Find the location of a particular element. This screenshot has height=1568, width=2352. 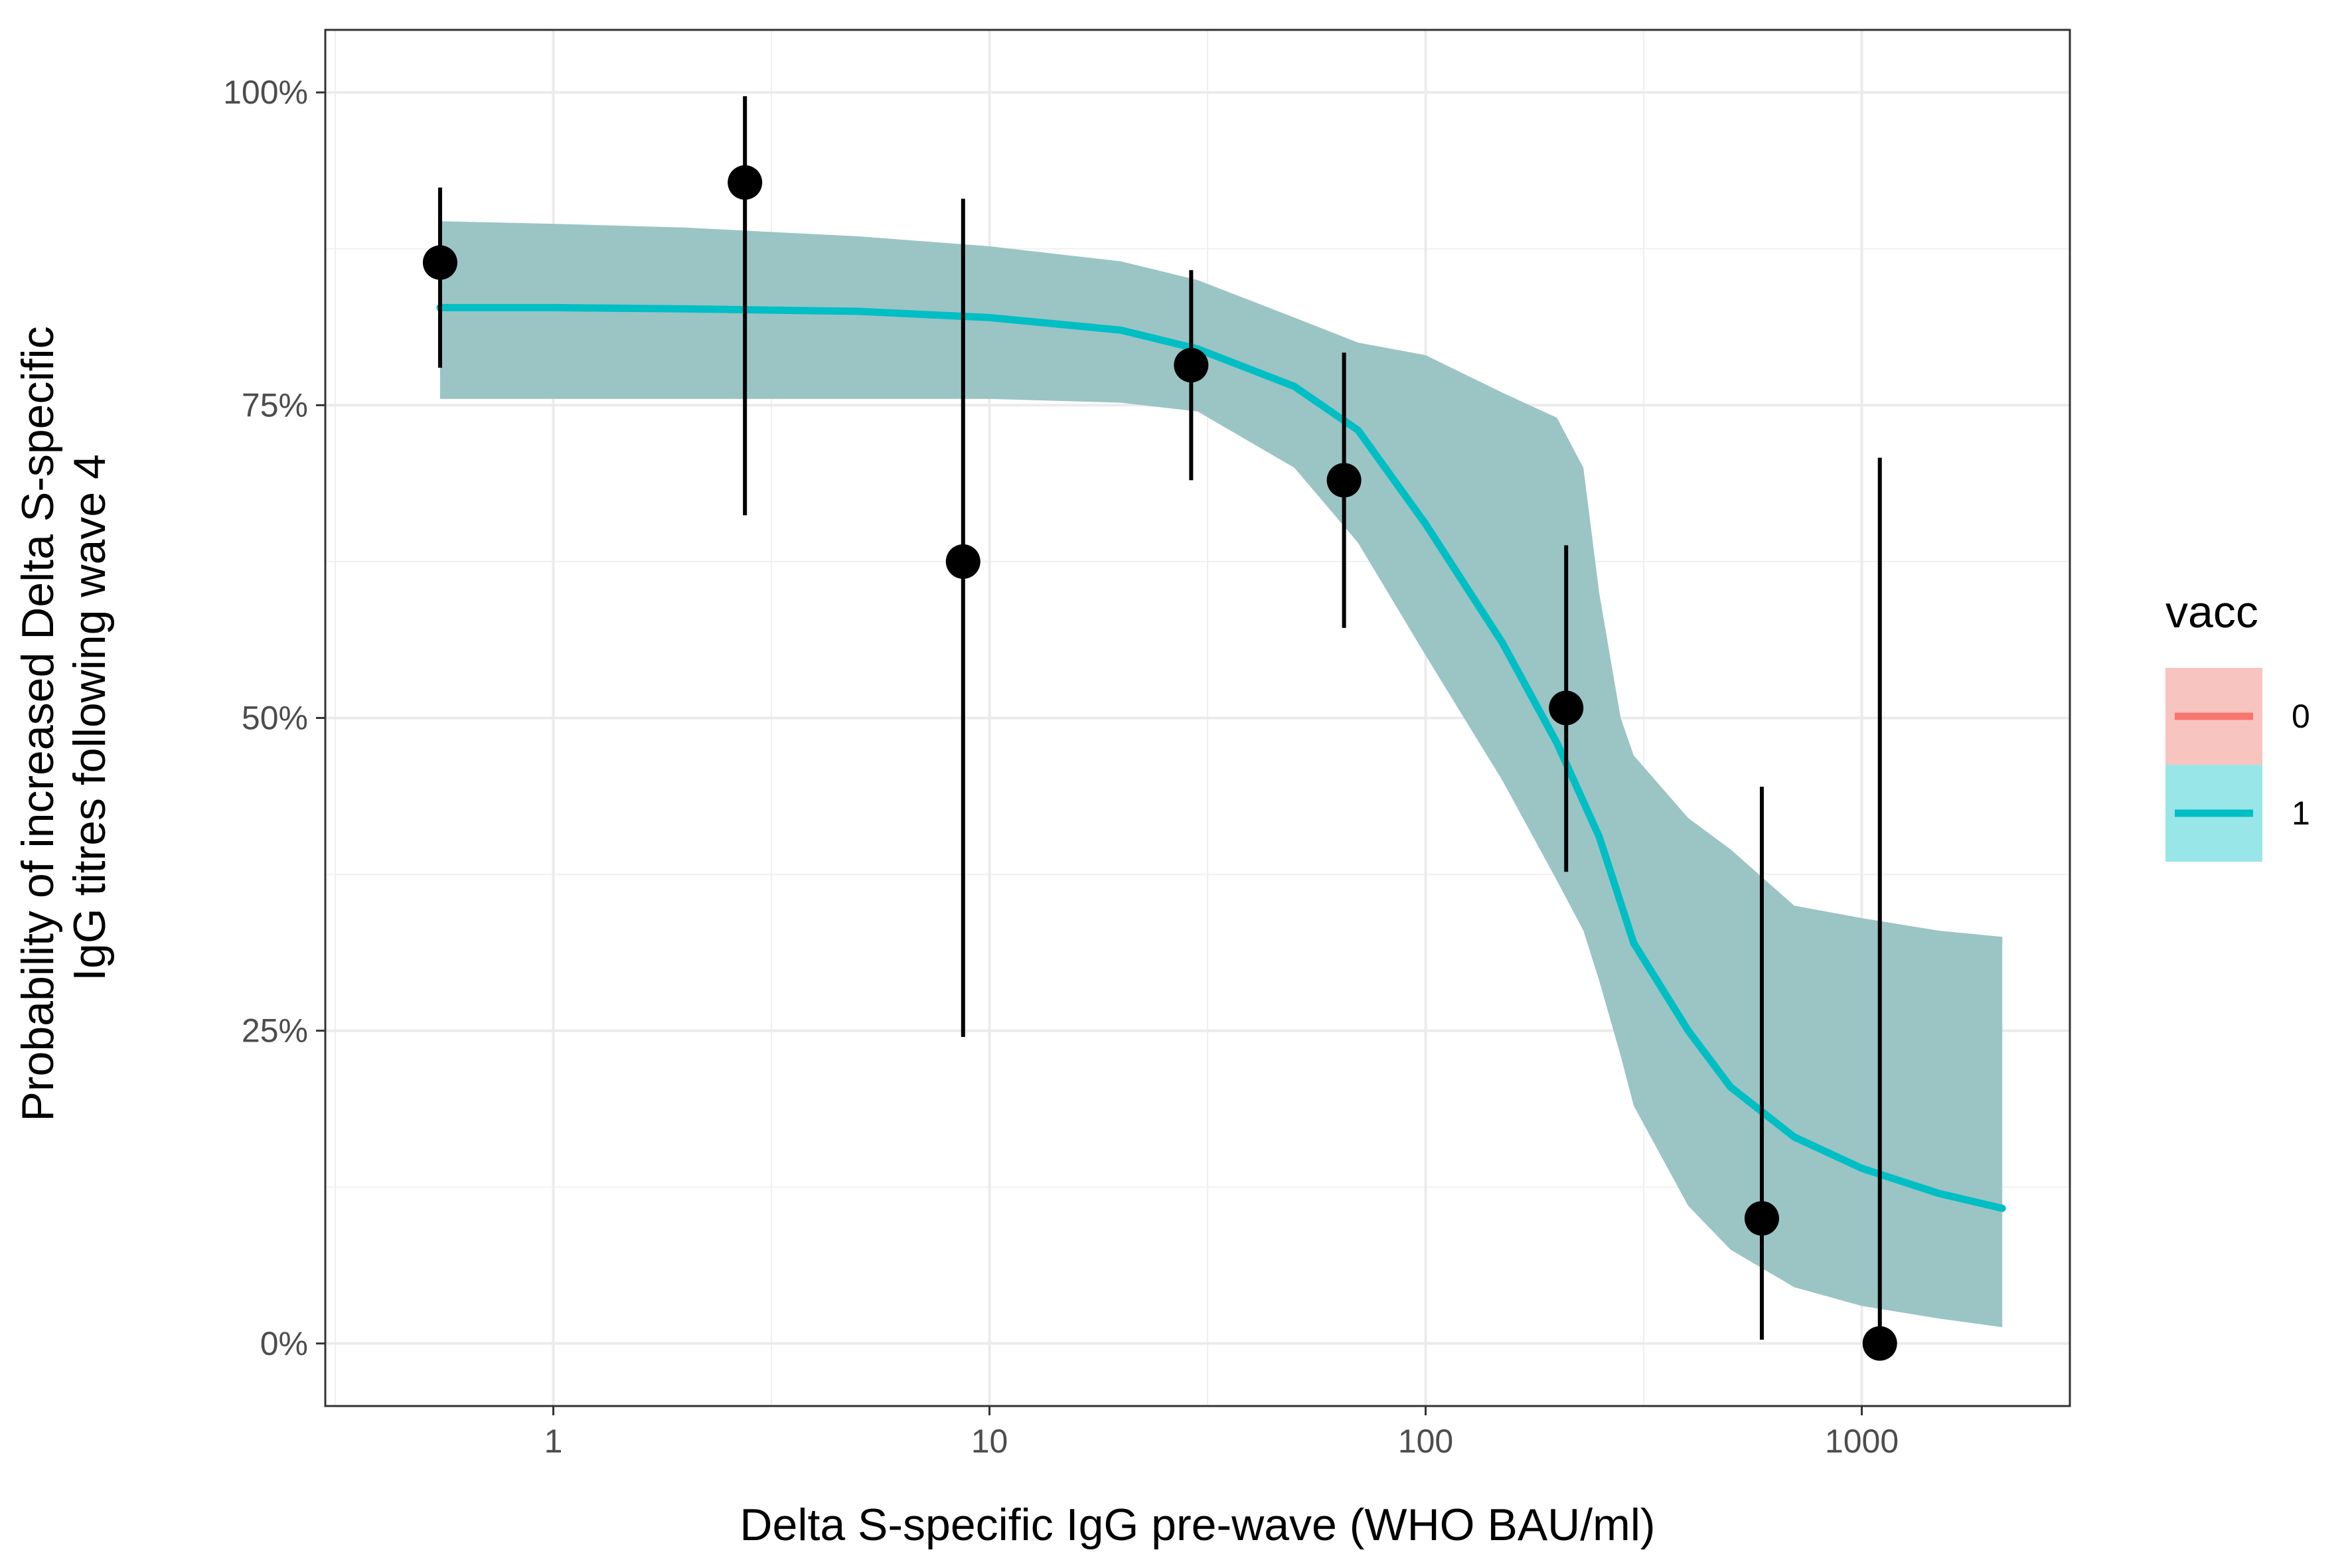

legend-label-1: 1 is located at coordinates (2301, 814).